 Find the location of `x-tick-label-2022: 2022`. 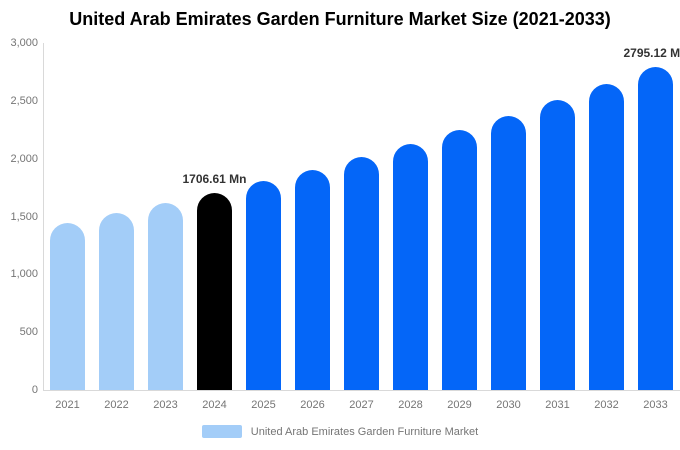

x-tick-label-2022: 2022 is located at coordinates (116, 405).